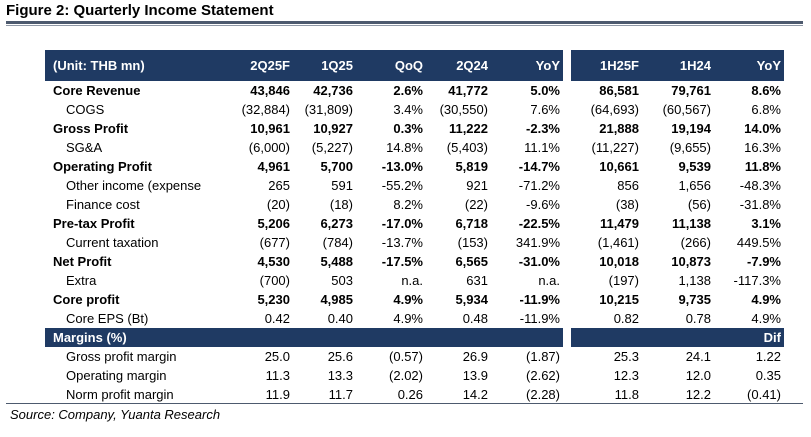  I want to click on table-row: 0.82 0.78 4.9%, so click(677, 318).